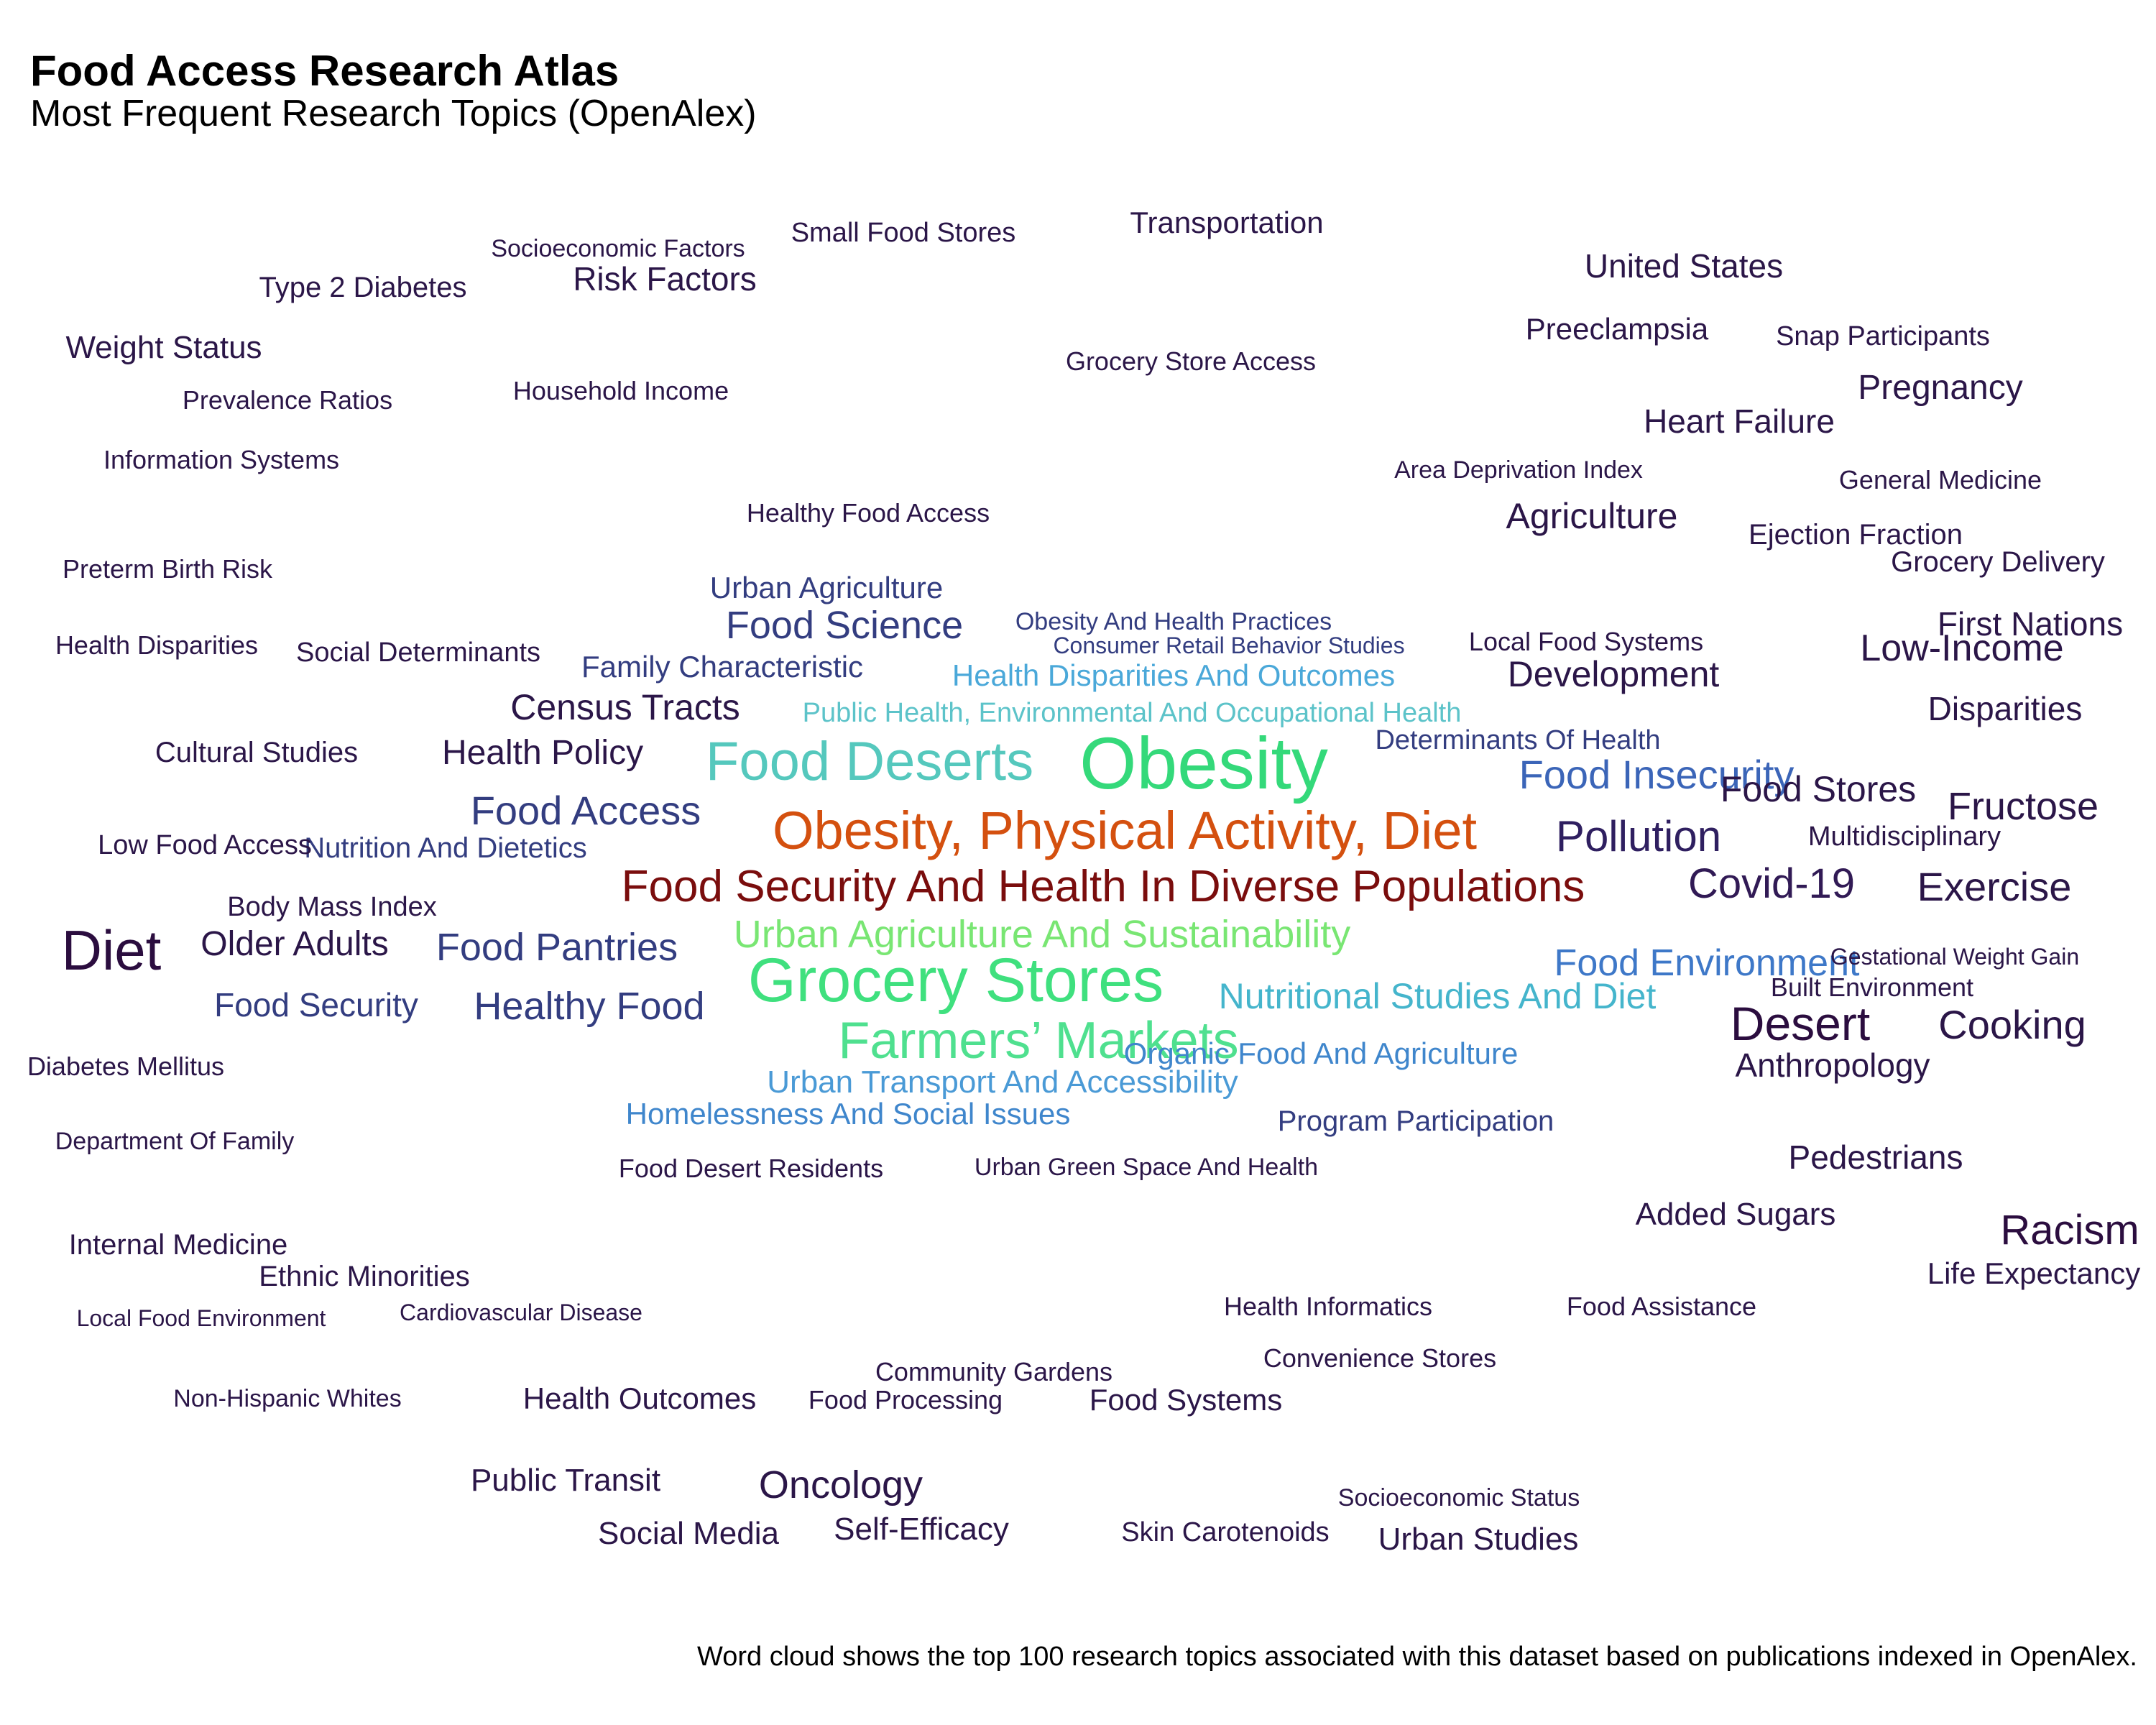 The width and height of the screenshot is (2156, 1725). I want to click on word-convenience-stores: Convenience Stores, so click(1380, 1358).